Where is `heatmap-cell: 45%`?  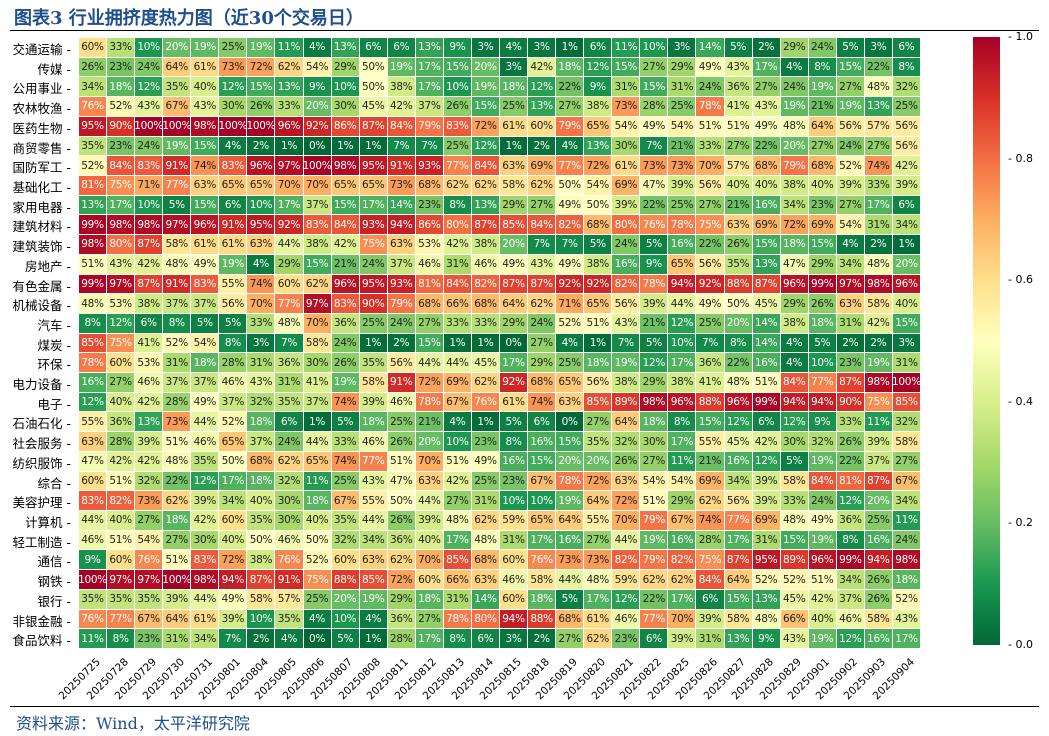
heatmap-cell: 45% is located at coordinates (766, 303).